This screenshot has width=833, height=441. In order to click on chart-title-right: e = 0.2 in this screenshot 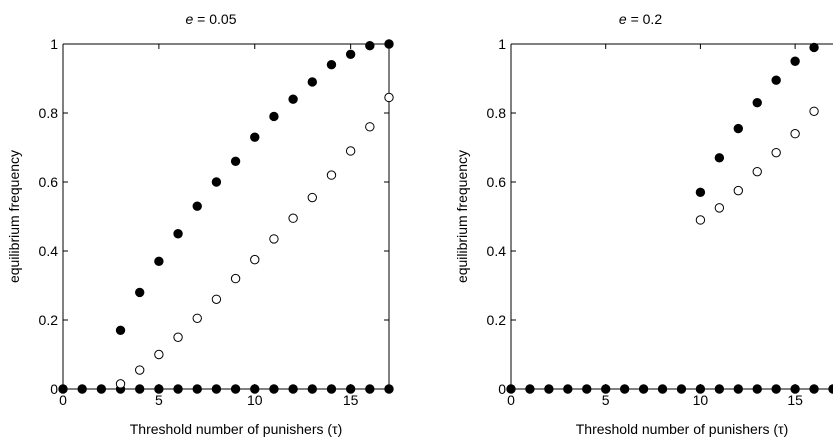, I will do `click(640, 19)`.